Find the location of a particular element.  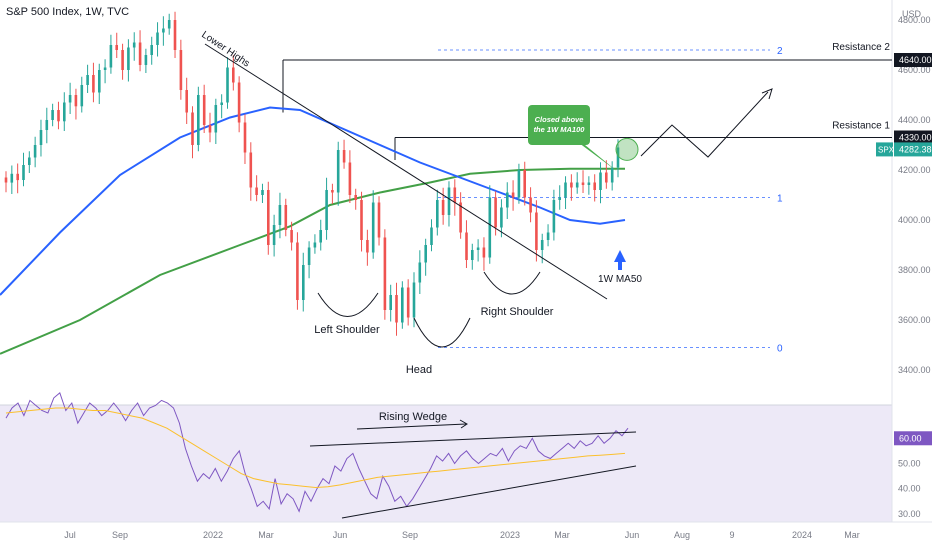

price-tick-label: 3800.00 is located at coordinates (914, 270).